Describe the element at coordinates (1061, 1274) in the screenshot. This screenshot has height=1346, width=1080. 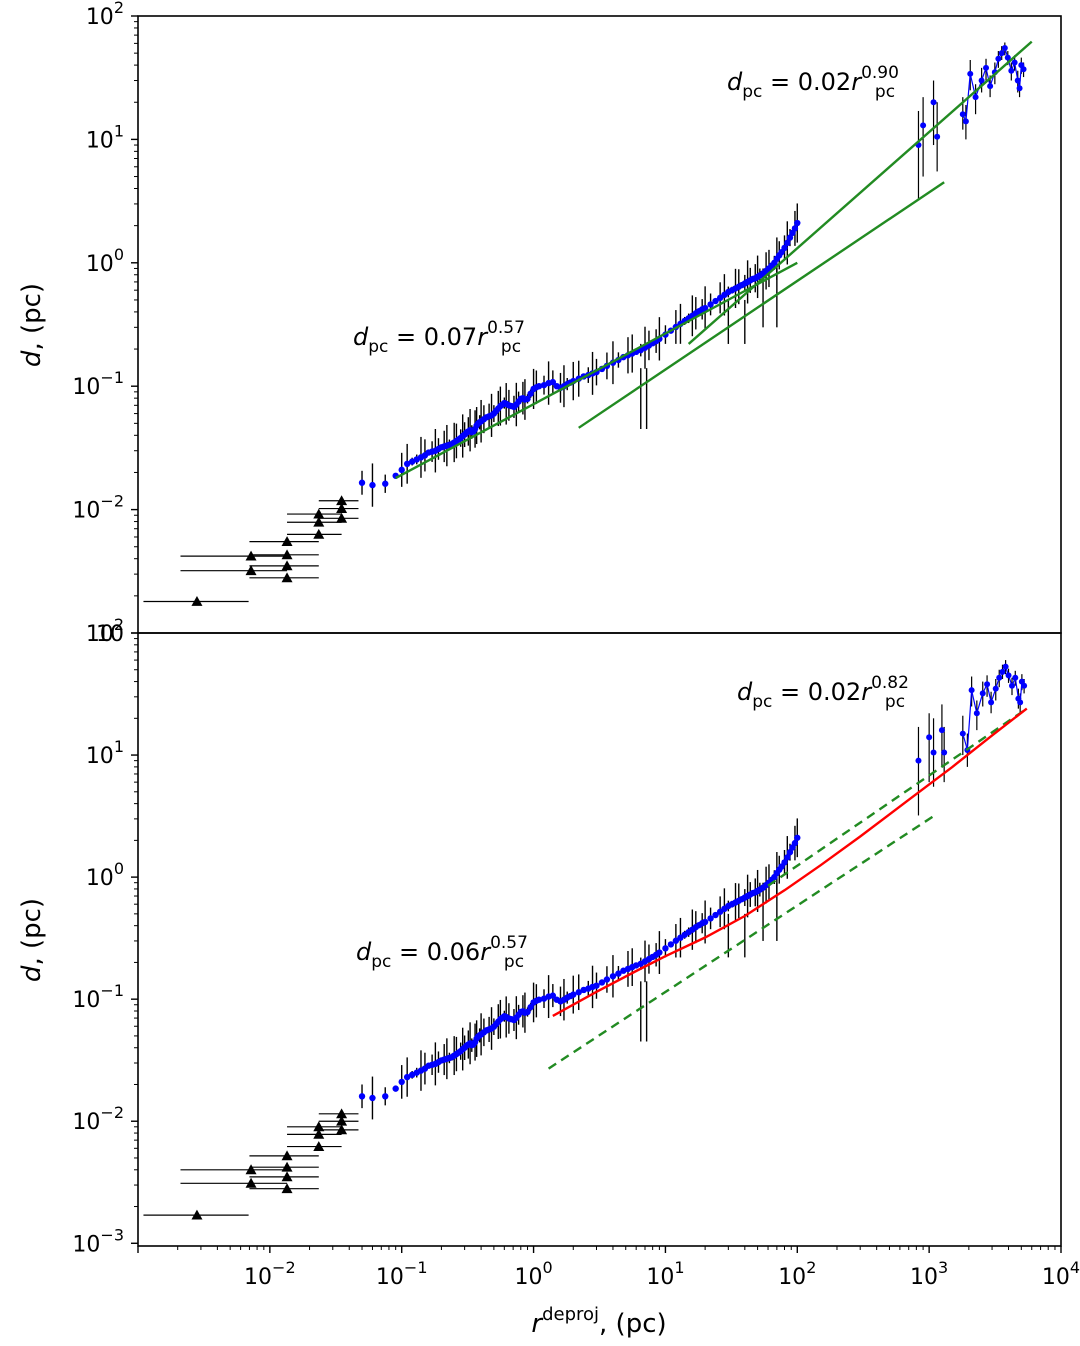
I see `x-tick-label: 10⁴` at that location.